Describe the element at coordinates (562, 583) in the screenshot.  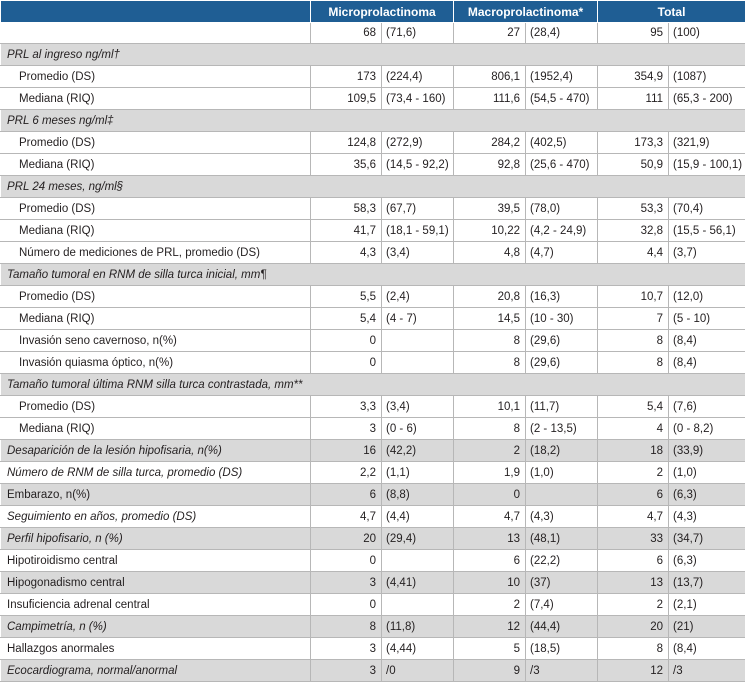
I see `cell-dispersion: (37)` at that location.